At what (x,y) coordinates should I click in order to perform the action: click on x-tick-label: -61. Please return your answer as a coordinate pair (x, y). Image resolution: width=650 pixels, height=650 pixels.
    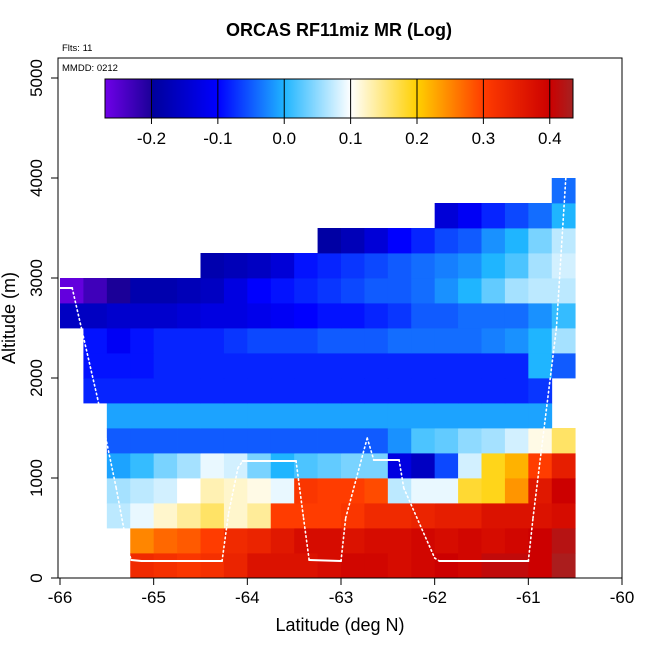
    Looking at the image, I should click on (528, 597).